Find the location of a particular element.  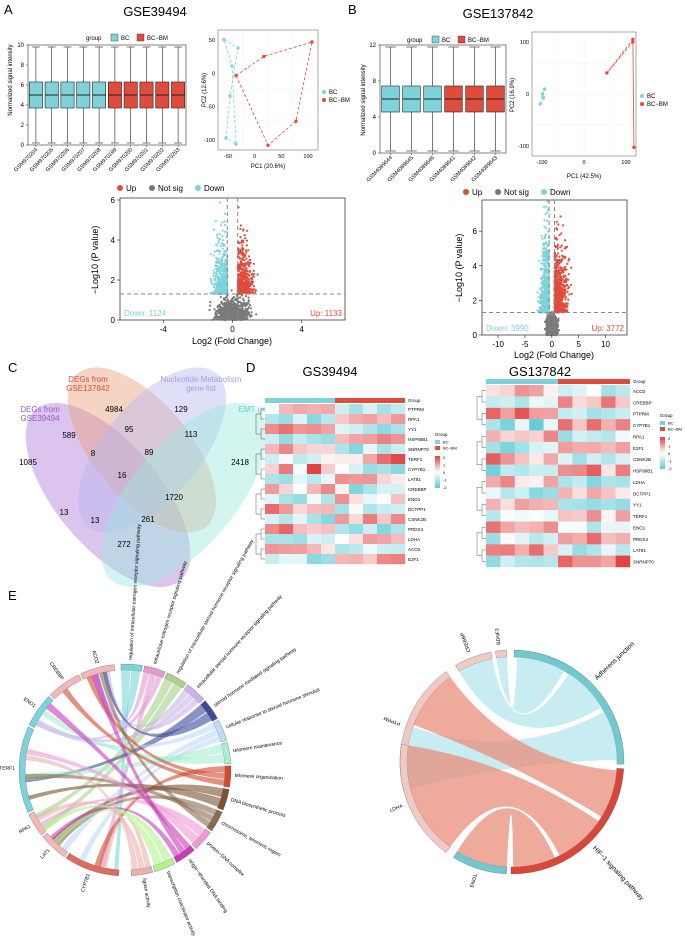

heatmap-scale-step is located at coordinates (437, 461).